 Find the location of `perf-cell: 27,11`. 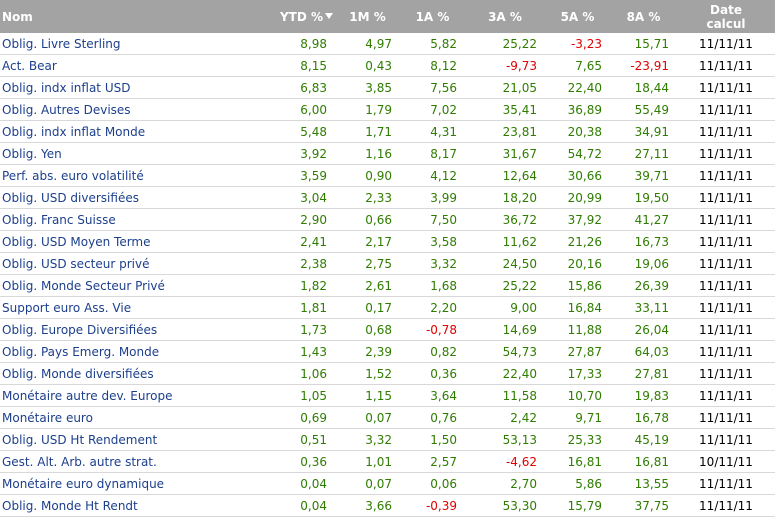

perf-cell: 27,11 is located at coordinates (643, 153).